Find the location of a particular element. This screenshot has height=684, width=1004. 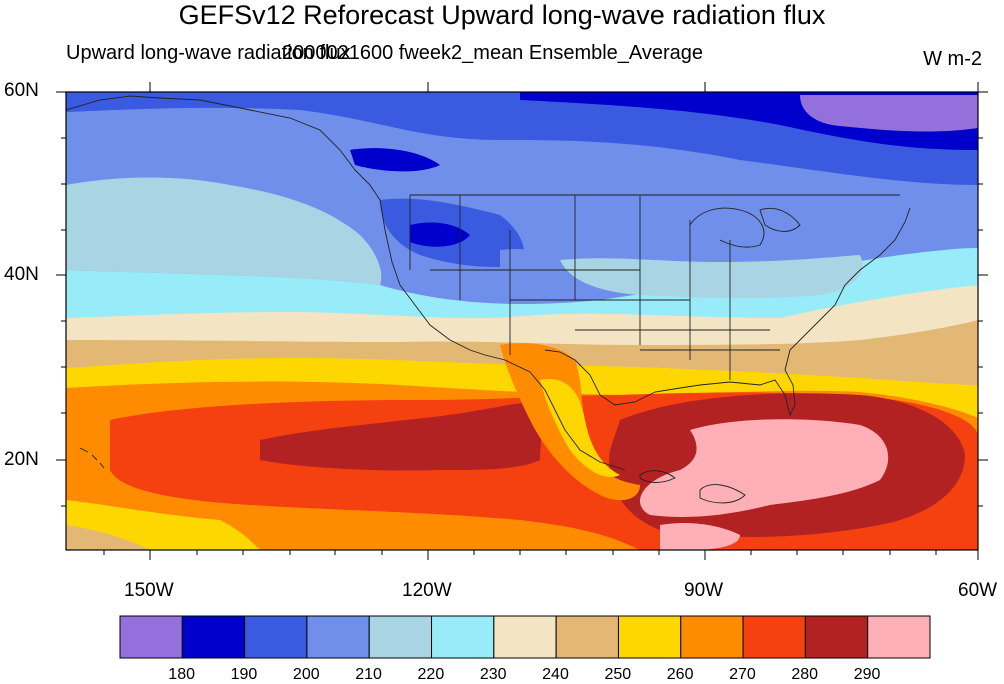

colorbar-level-label: 230 is located at coordinates (493, 674).